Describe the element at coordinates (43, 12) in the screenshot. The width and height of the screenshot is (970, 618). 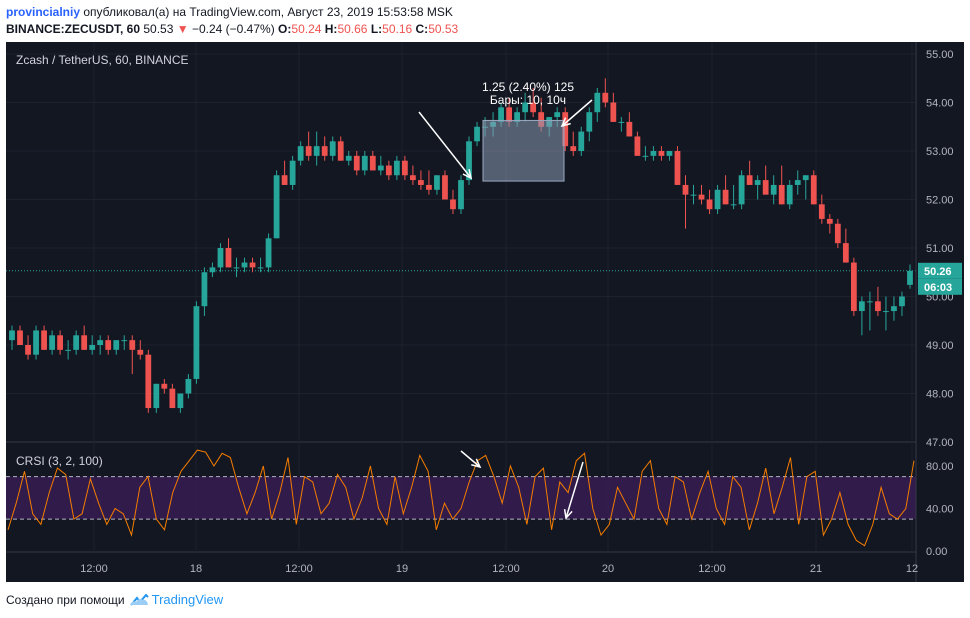
I see `author-link: provincialniy` at that location.